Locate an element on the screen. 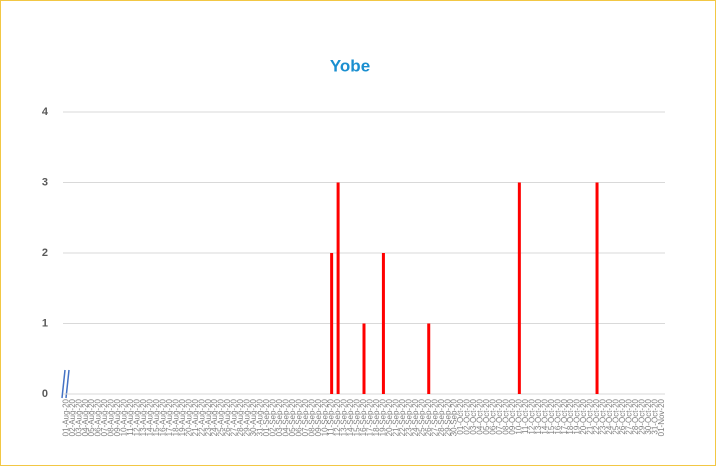 The image size is (716, 466). x-tick-label: 11-Aug-20 is located at coordinates (130, 416).